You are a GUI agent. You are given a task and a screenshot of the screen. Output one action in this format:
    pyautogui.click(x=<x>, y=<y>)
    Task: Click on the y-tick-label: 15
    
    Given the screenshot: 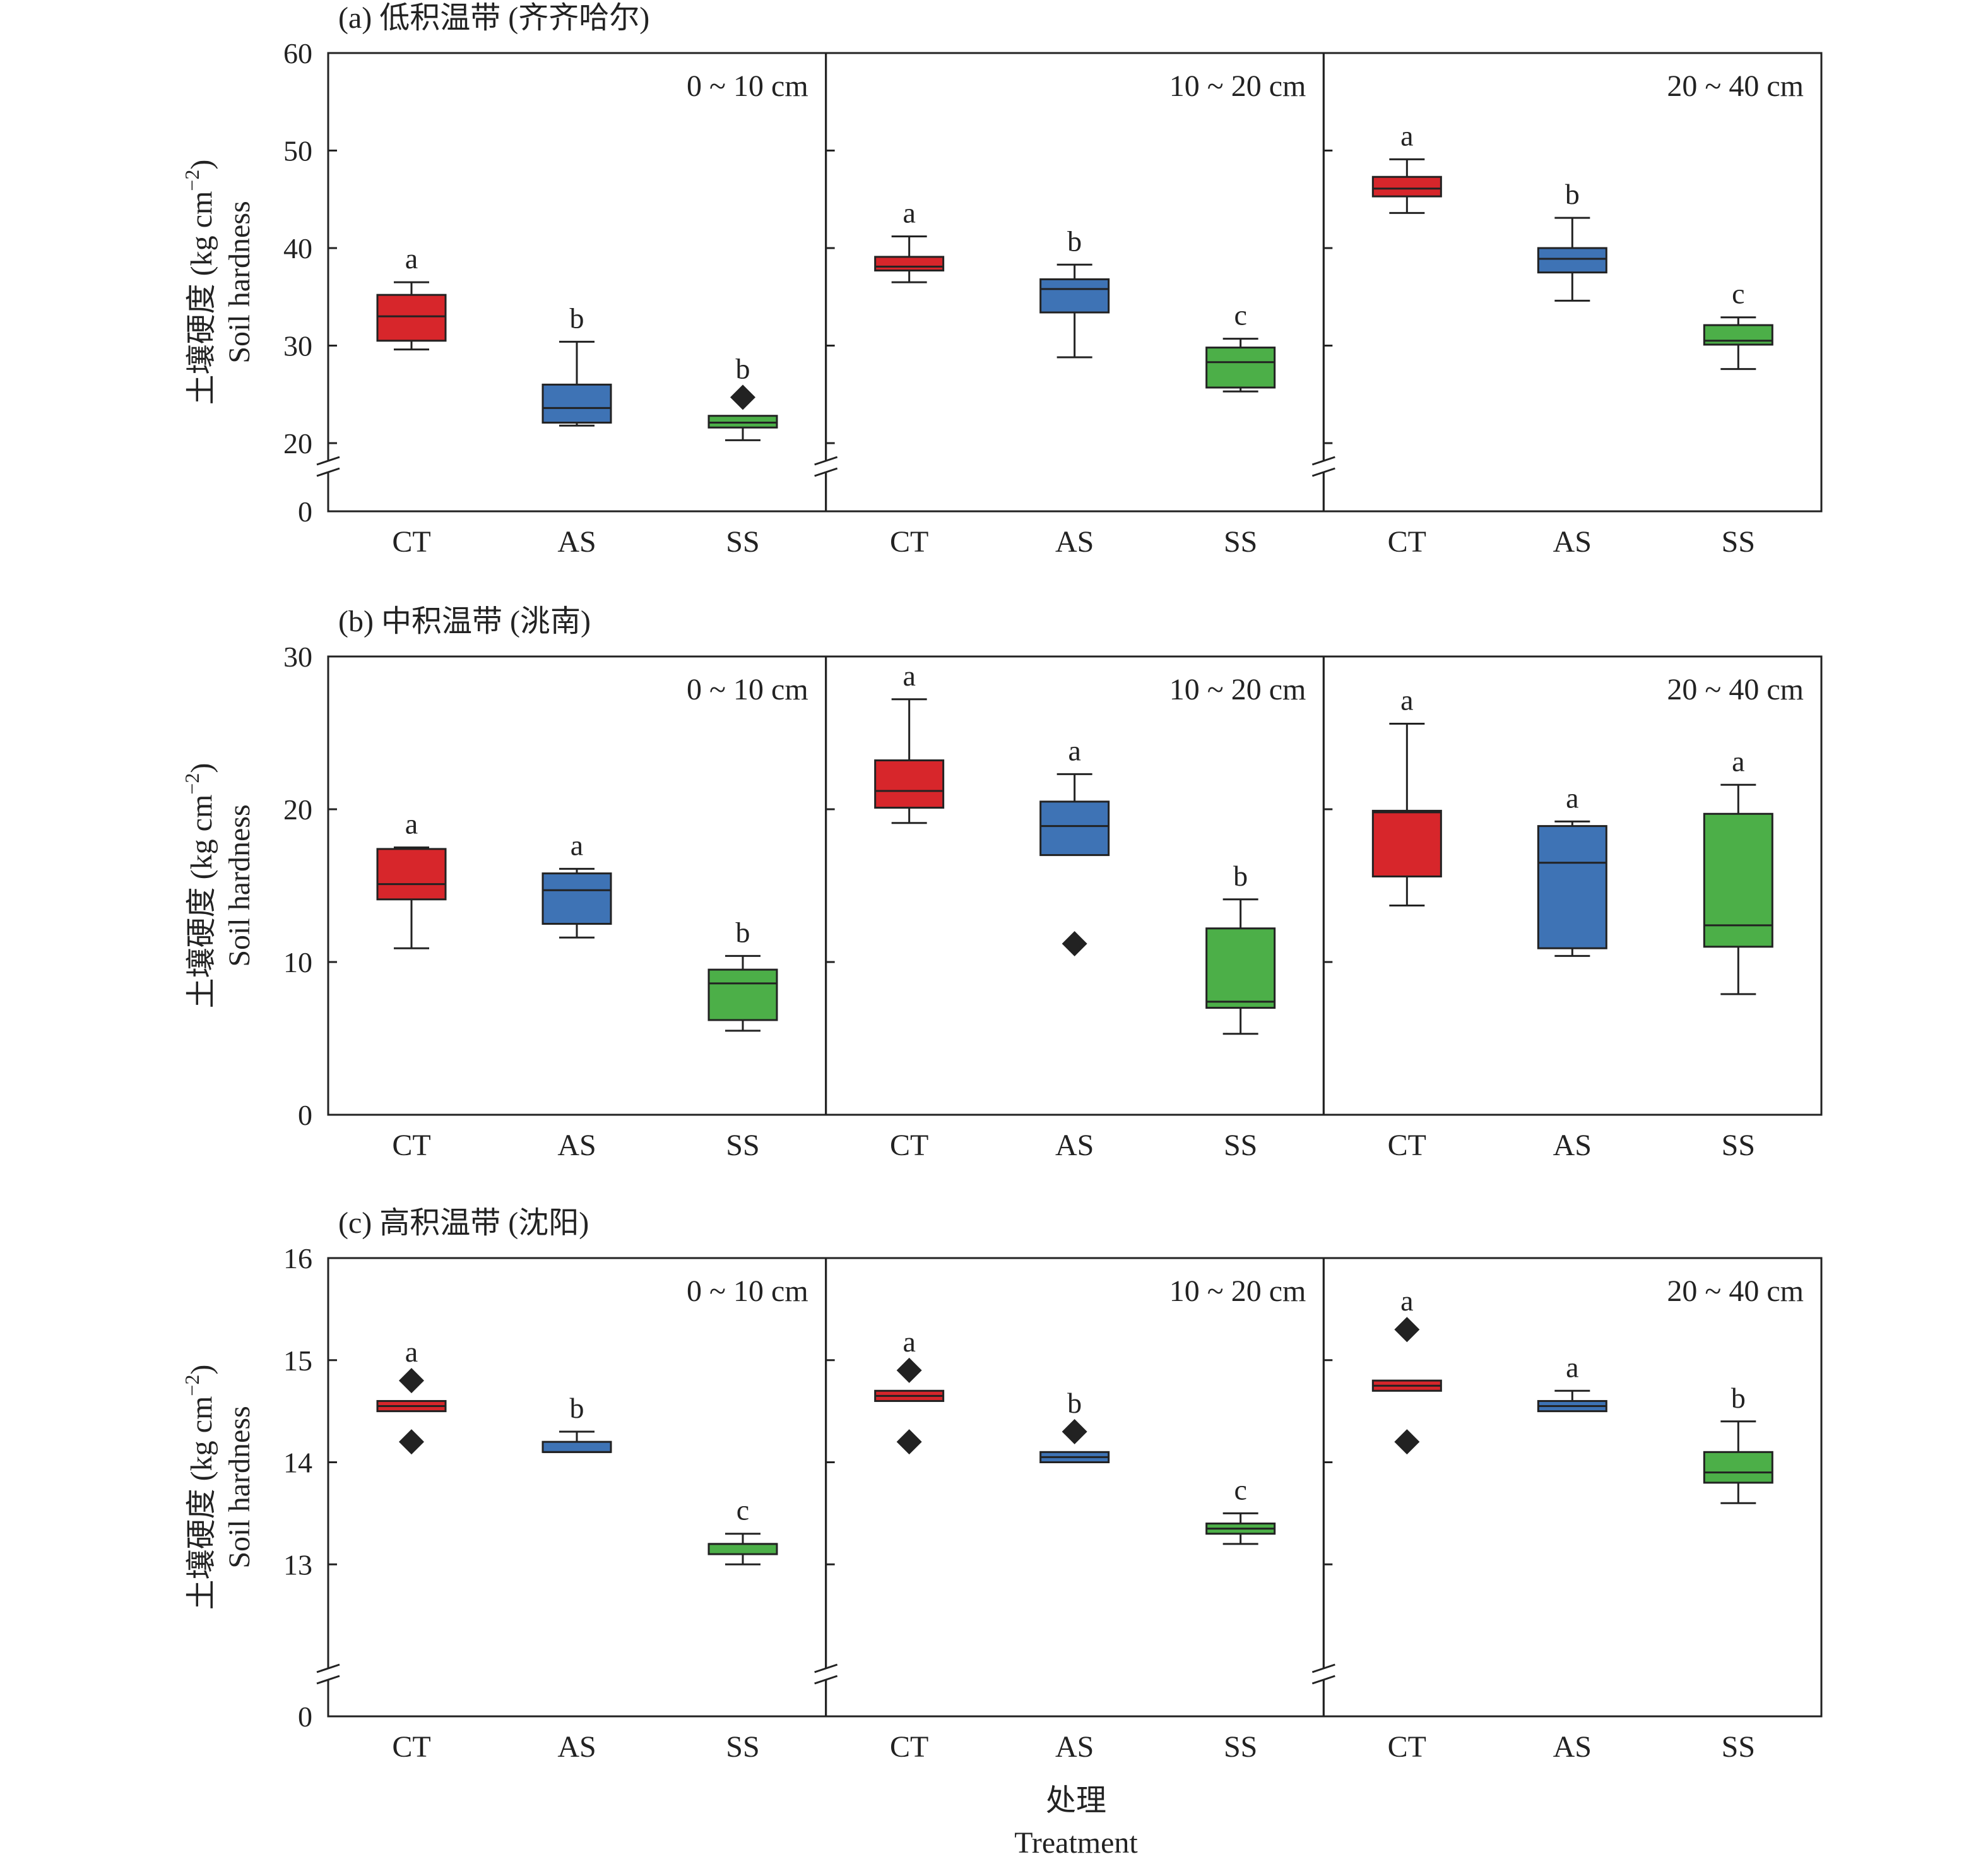 What is the action you would take?
    pyautogui.click(x=297, y=1361)
    